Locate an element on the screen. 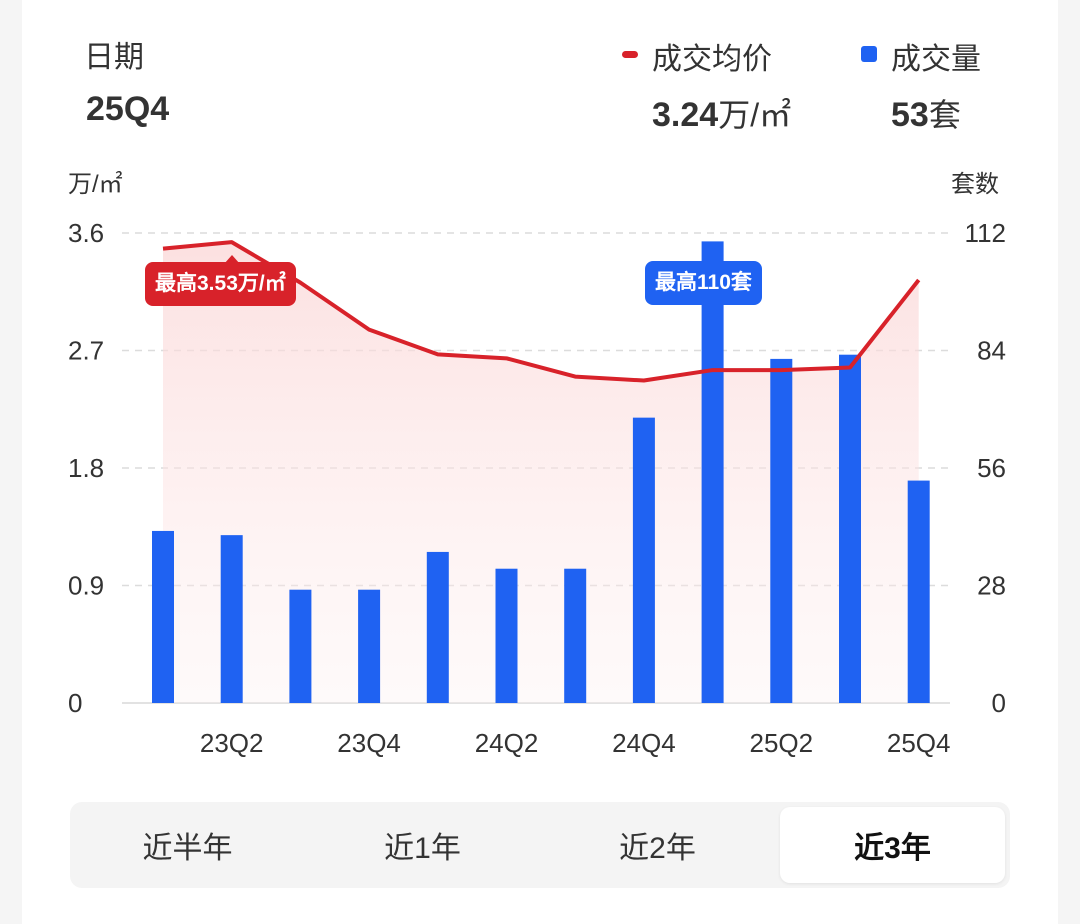  price-number: 3.24 is located at coordinates (685, 115).